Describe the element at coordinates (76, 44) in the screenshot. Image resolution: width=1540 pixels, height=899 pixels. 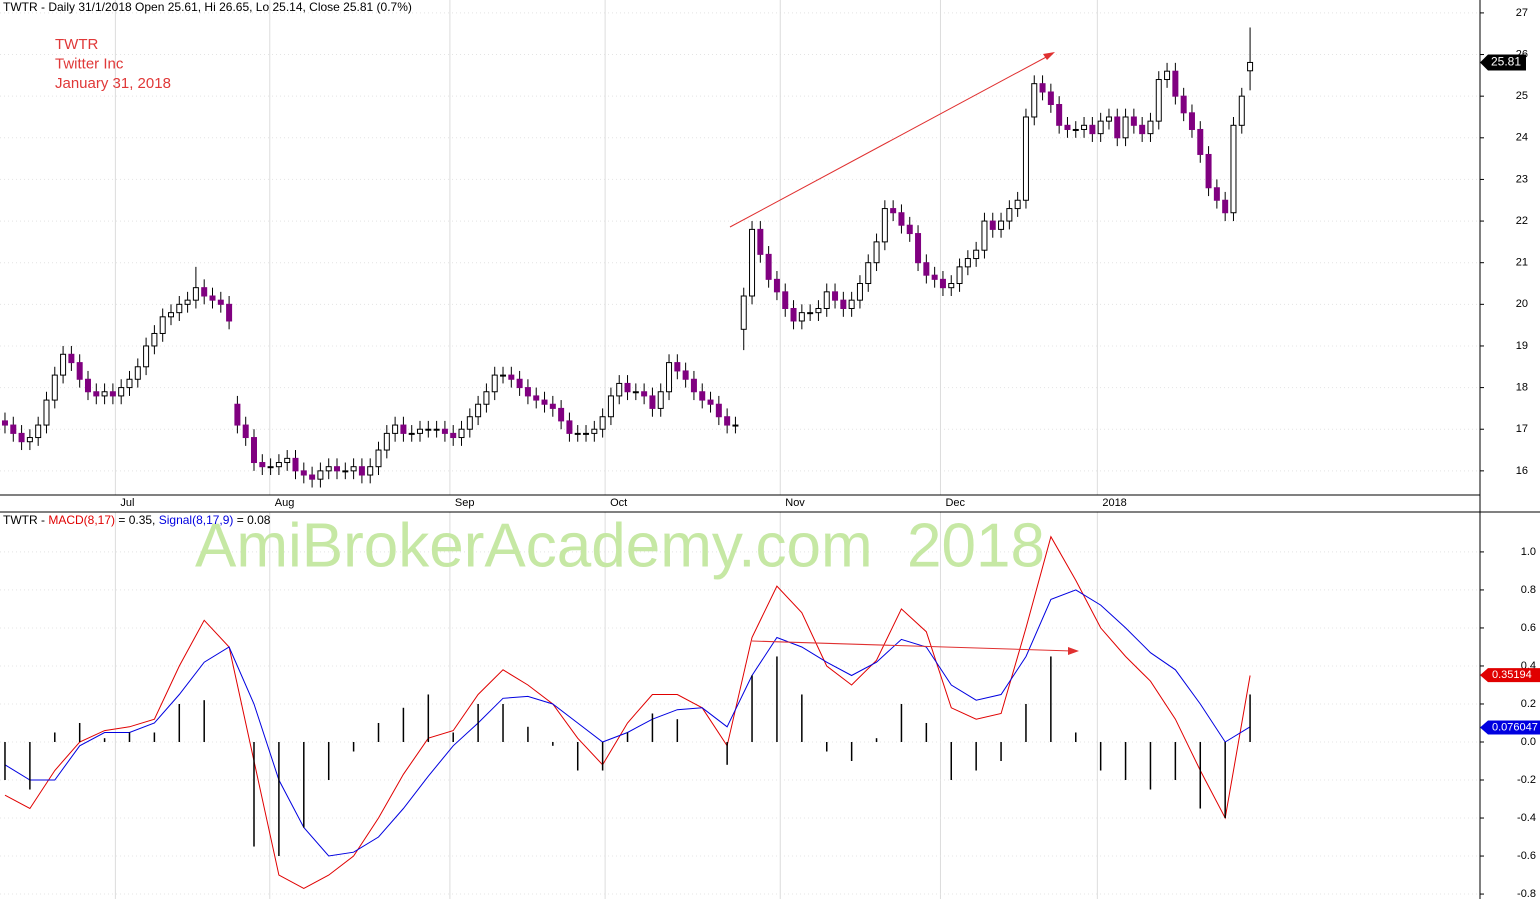
I see `annotation: TWTR` at that location.